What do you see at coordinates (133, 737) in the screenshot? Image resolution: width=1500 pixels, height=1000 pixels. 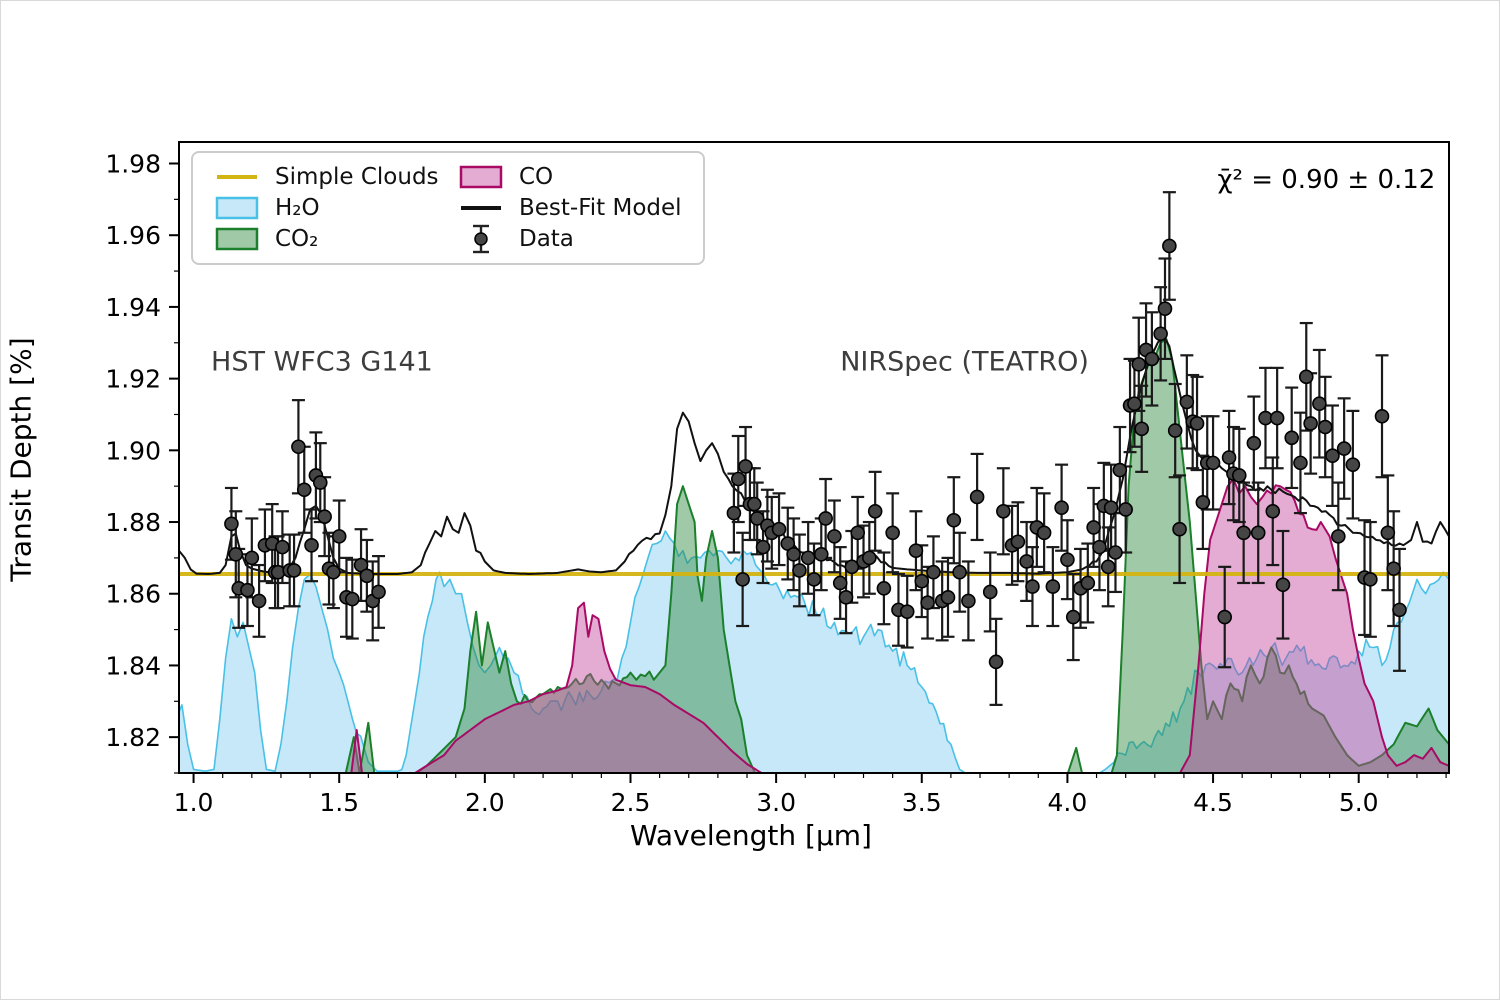 I see `svg-text: 1.82` at bounding box center [133, 737].